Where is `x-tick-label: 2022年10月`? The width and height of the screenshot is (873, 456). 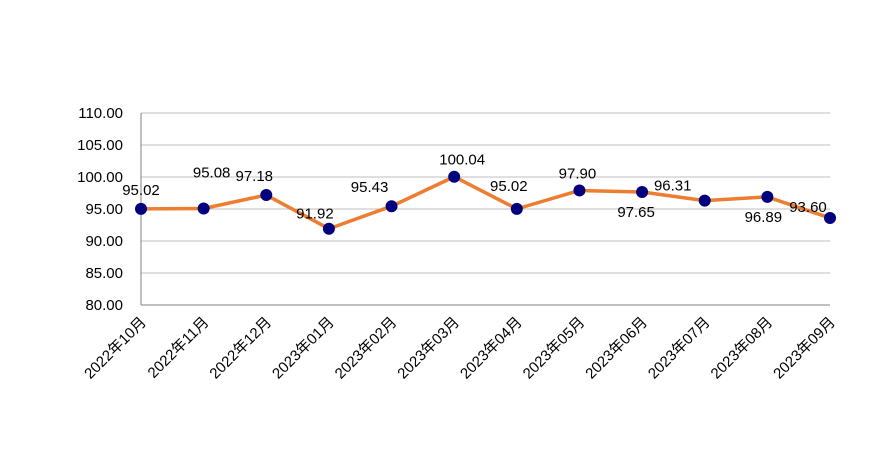 x-tick-label: 2022年10月 is located at coordinates (115, 348).